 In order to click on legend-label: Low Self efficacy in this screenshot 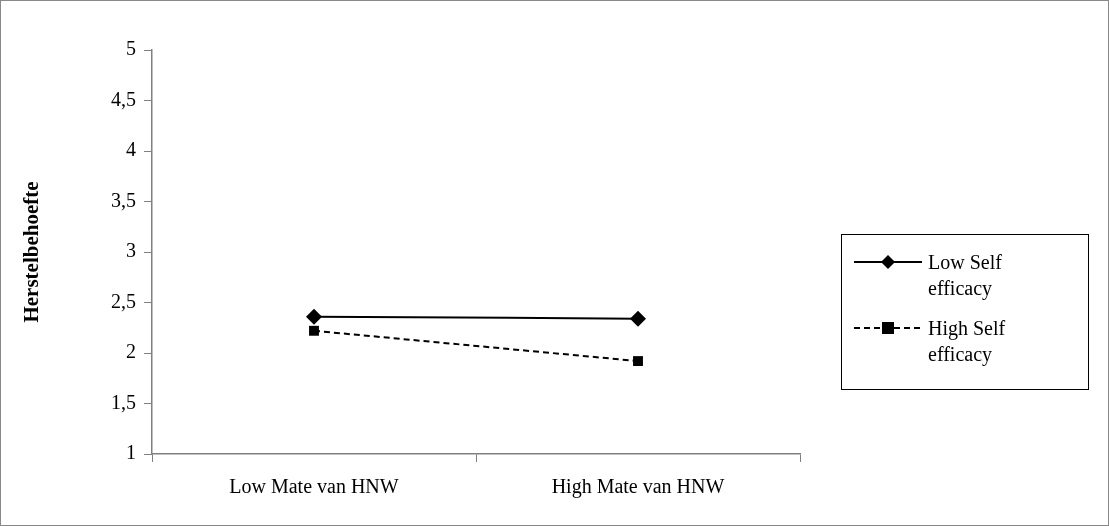, I will do `click(965, 275)`.